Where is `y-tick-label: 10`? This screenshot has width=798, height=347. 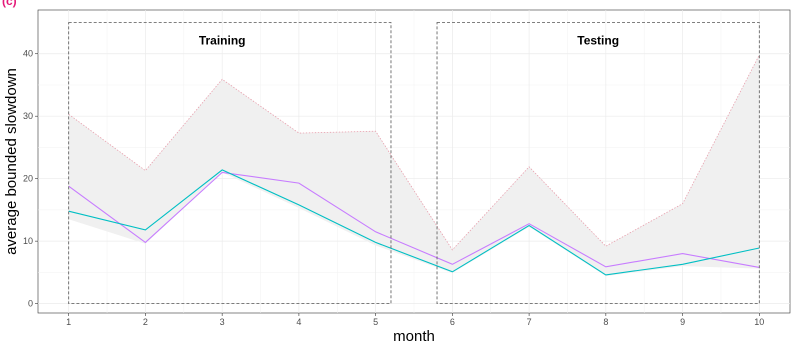
y-tick-label: 10 is located at coordinates (28, 241).